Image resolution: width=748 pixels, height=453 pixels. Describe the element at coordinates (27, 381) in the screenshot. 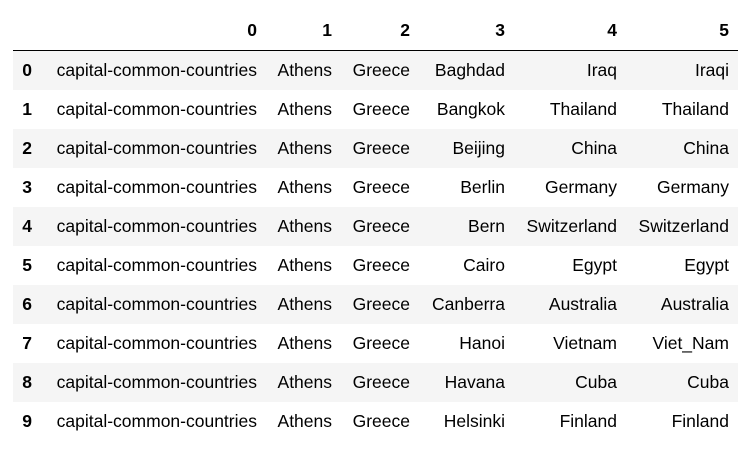

I see `row-index: 8` at that location.